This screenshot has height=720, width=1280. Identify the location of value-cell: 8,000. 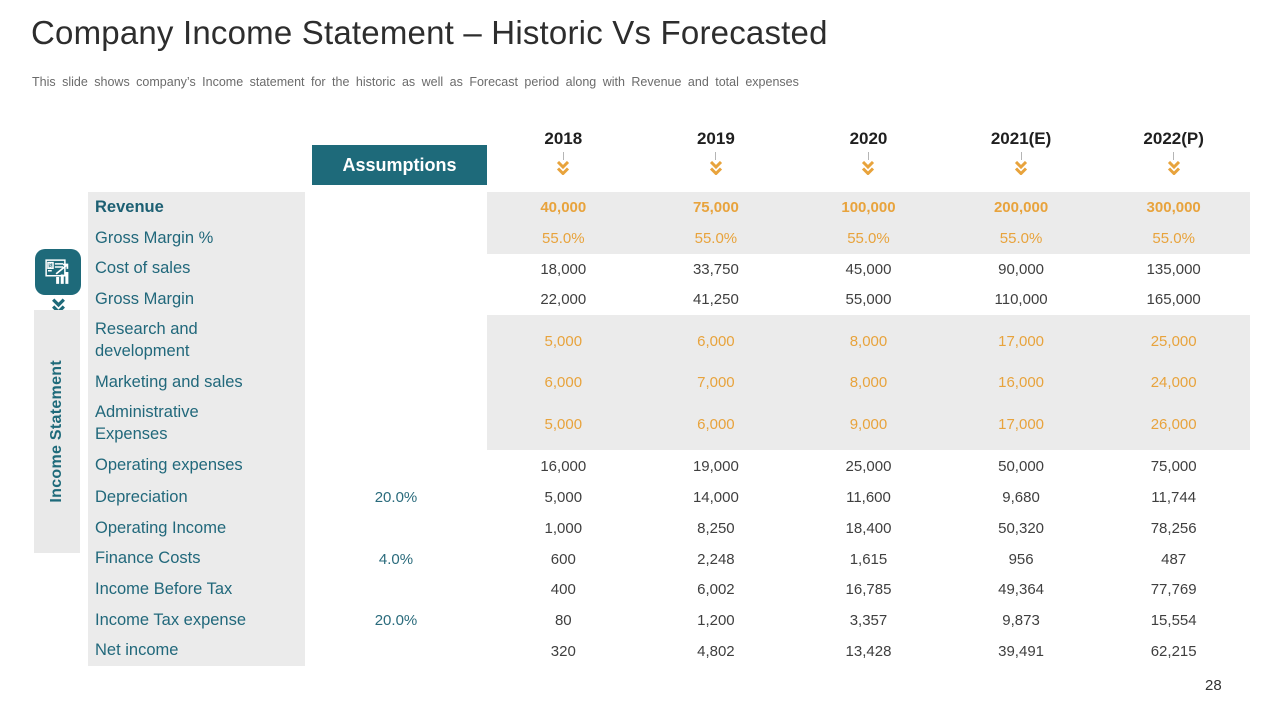
(868, 341).